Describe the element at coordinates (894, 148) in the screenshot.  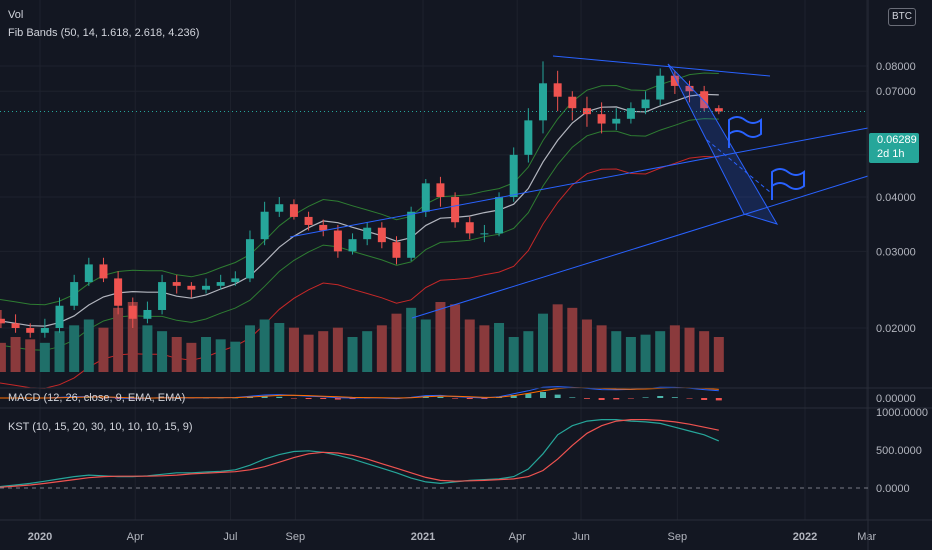
I see `last-price-tag: 0.06289 2d 1h` at that location.